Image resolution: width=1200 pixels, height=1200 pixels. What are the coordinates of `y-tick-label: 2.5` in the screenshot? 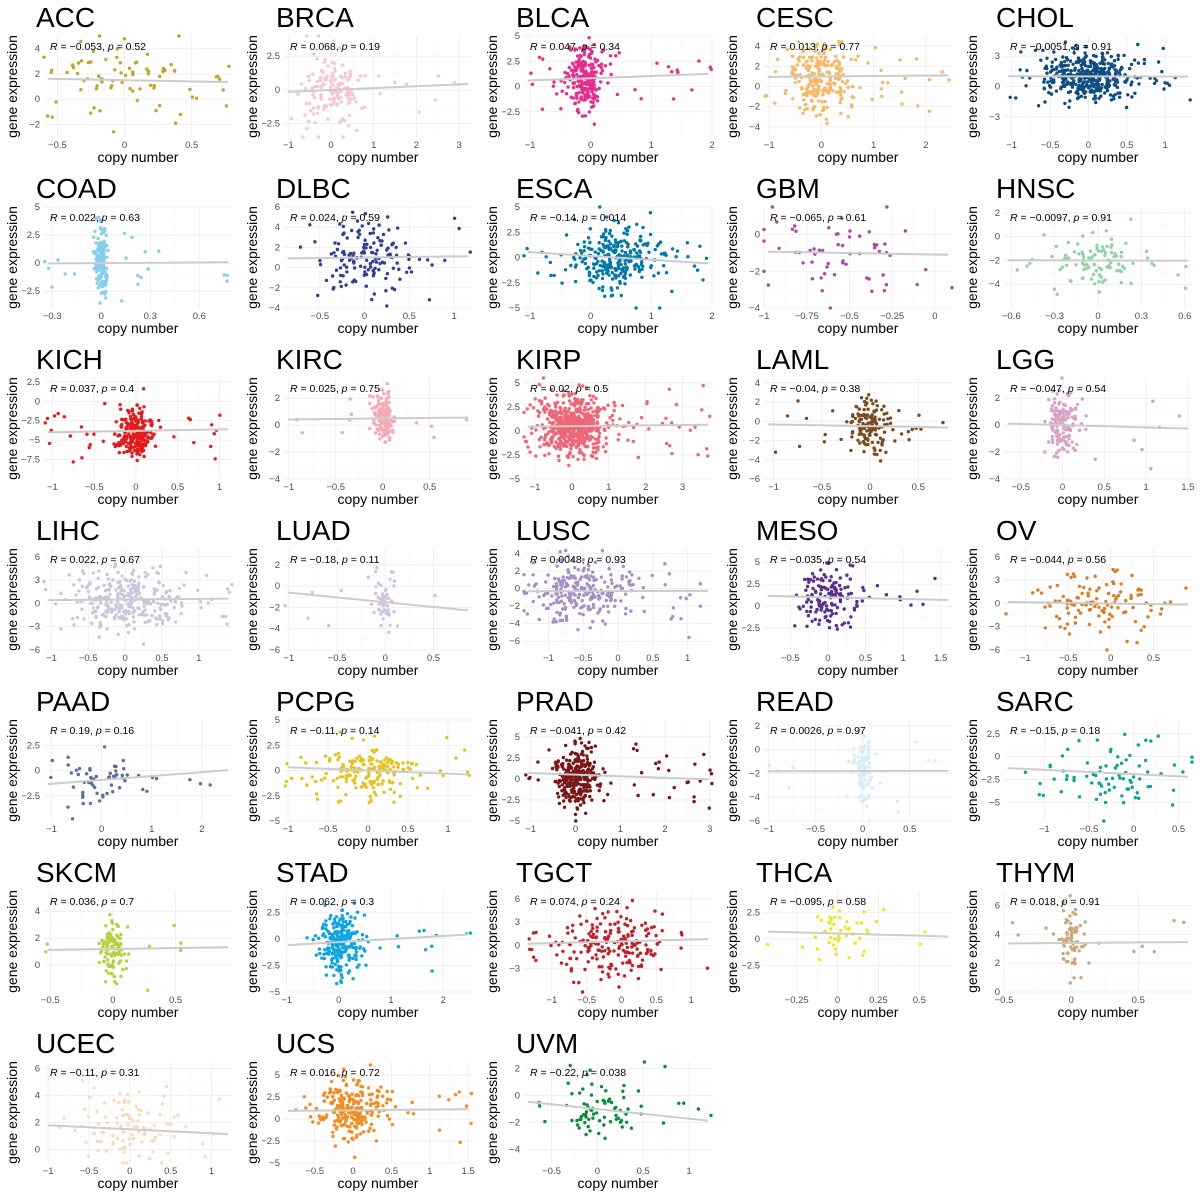 It's located at (33, 235).